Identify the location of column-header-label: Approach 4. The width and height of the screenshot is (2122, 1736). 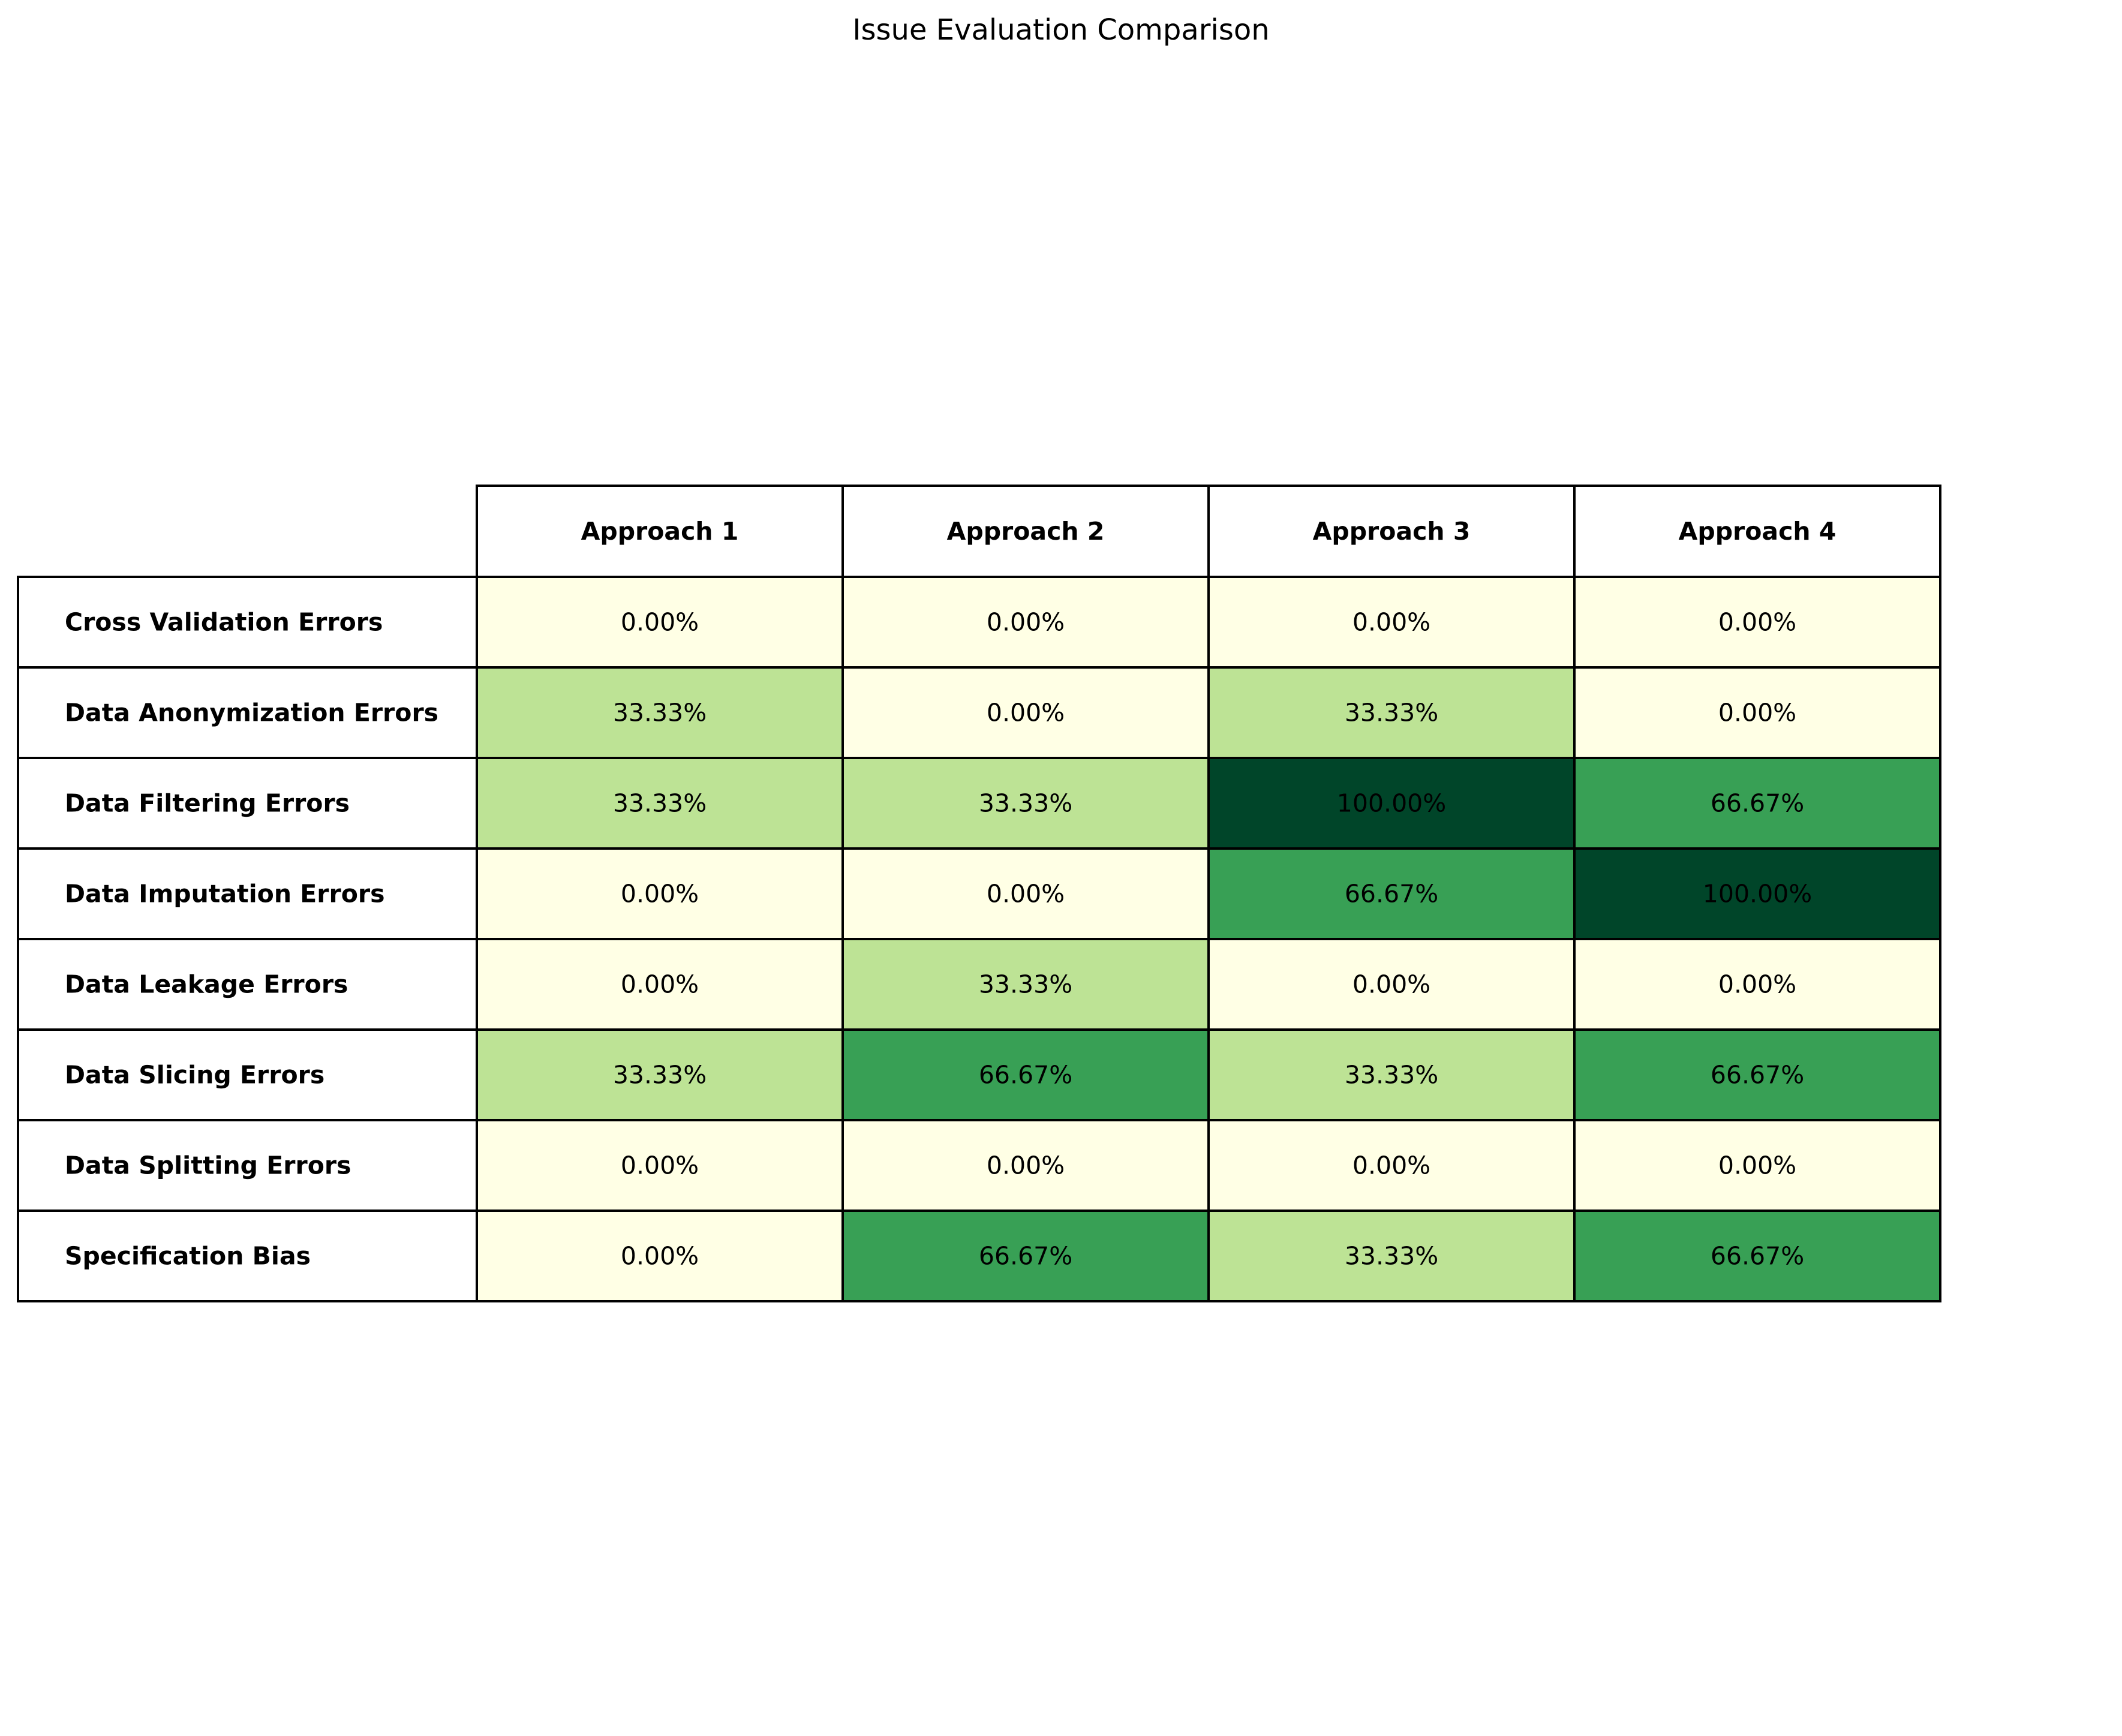
(1758, 531).